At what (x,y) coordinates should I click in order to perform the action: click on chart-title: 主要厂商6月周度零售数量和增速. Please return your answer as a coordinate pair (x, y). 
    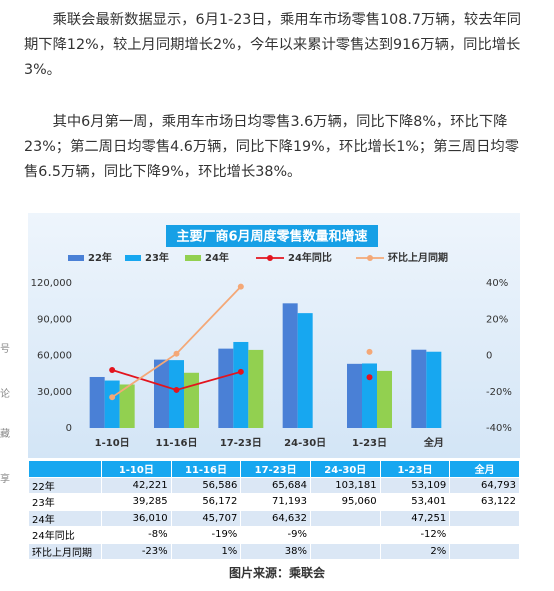
    Looking at the image, I should click on (271, 237).